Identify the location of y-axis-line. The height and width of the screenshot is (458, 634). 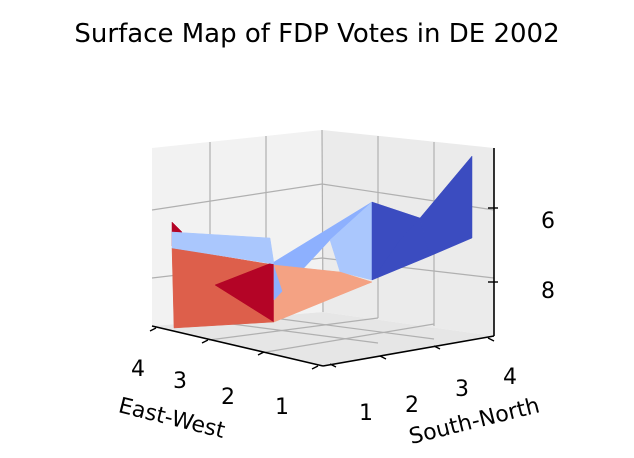
(408, 351).